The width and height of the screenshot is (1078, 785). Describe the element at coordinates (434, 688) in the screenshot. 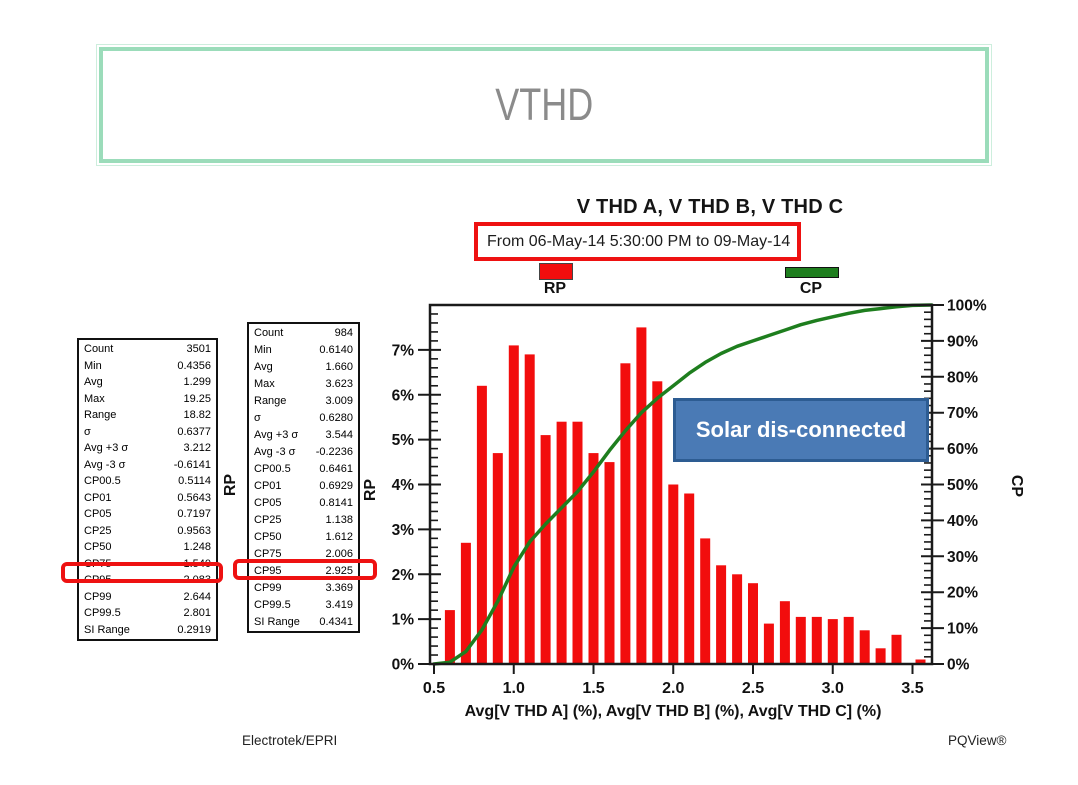

I see `x-tick-label: 0.5` at that location.